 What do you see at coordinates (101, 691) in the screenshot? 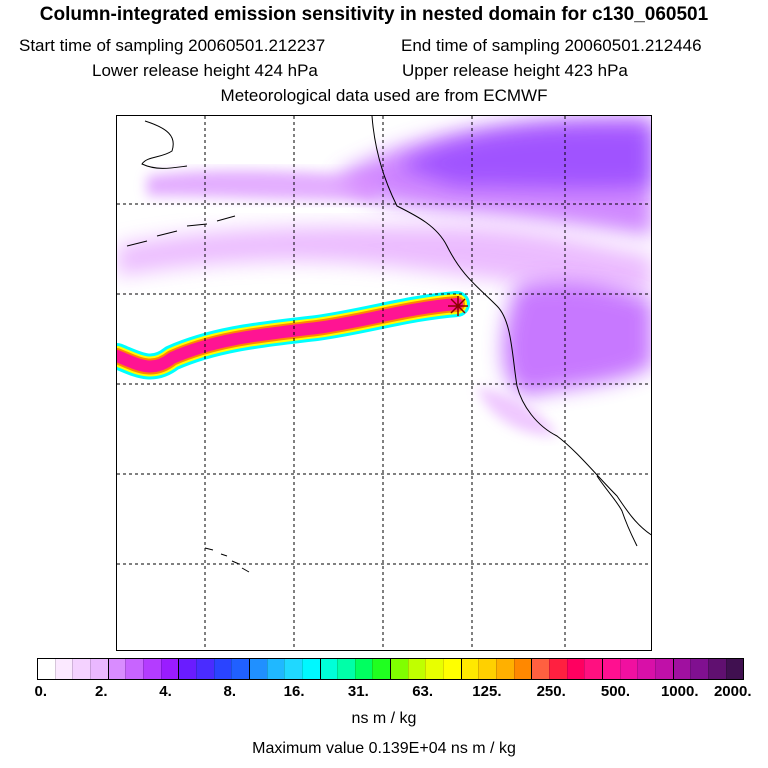
I see `colorbar-tick-label: 2.` at bounding box center [101, 691].